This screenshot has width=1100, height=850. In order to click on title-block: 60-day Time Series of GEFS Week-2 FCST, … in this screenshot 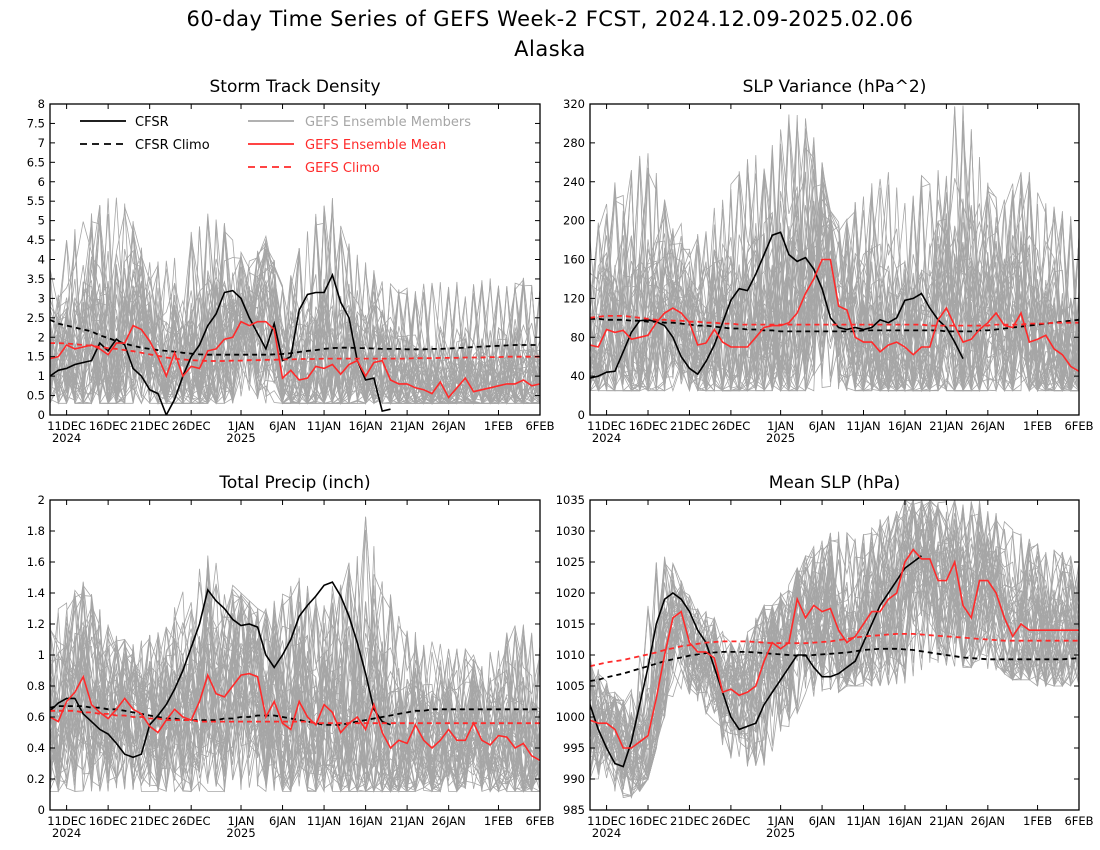, I will do `click(550, 34)`.